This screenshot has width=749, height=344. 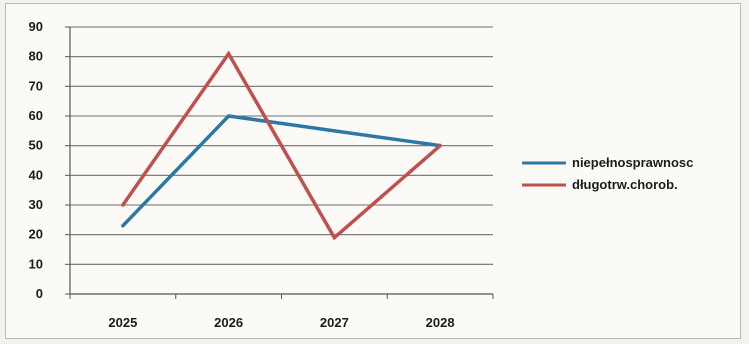 What do you see at coordinates (36, 115) in the screenshot?
I see `y-tick-label: 60` at bounding box center [36, 115].